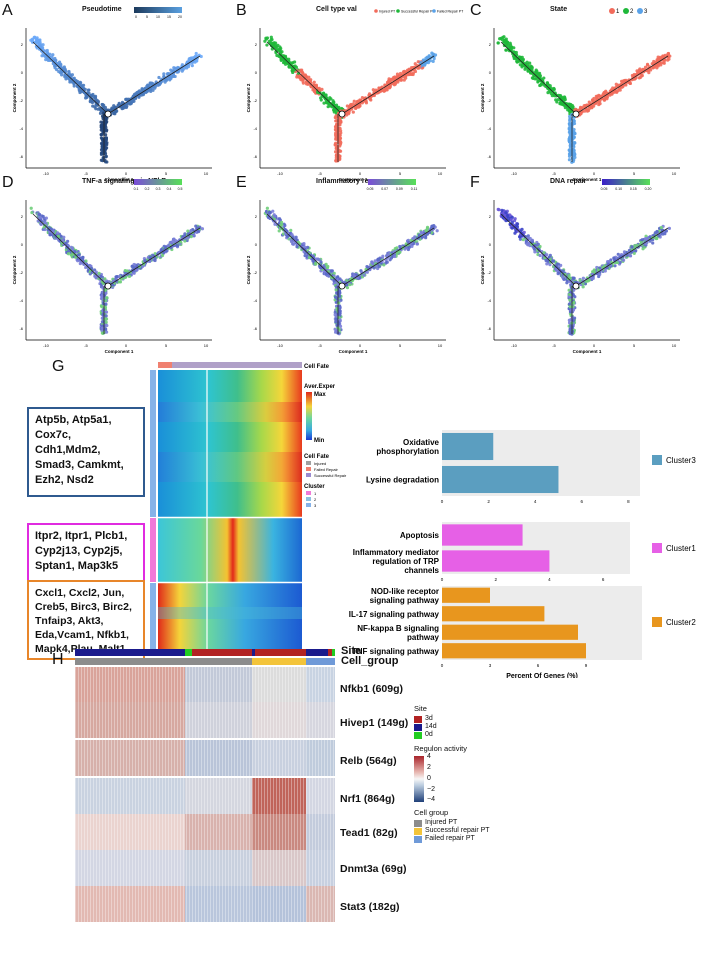 This screenshot has height=962, width=711. I want to click on failed-swatch, so click(418, 839).